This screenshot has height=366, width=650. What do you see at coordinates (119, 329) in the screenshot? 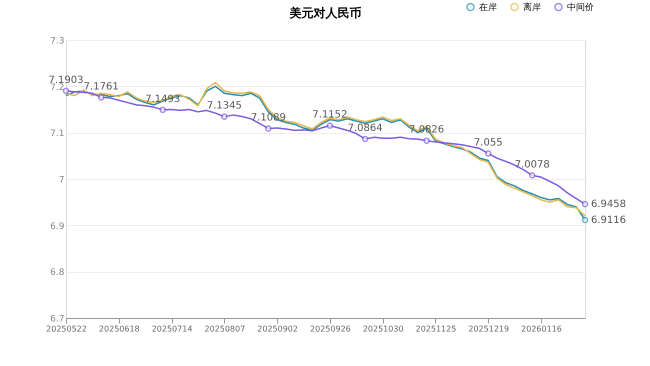
I see `x-tick-label: 20250618` at bounding box center [119, 329].